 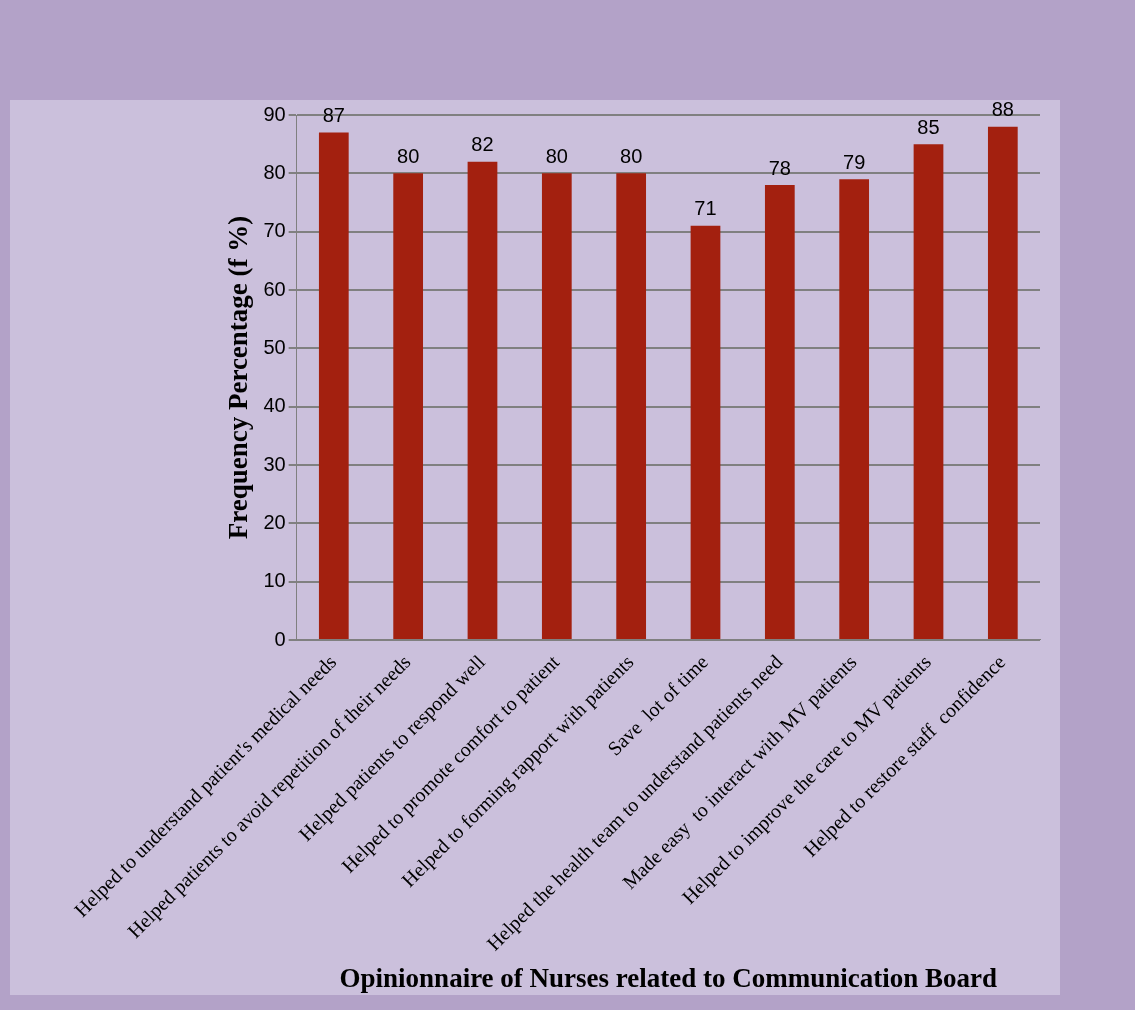 What do you see at coordinates (274, 405) in the screenshot?
I see `y-tick-label: 40` at bounding box center [274, 405].